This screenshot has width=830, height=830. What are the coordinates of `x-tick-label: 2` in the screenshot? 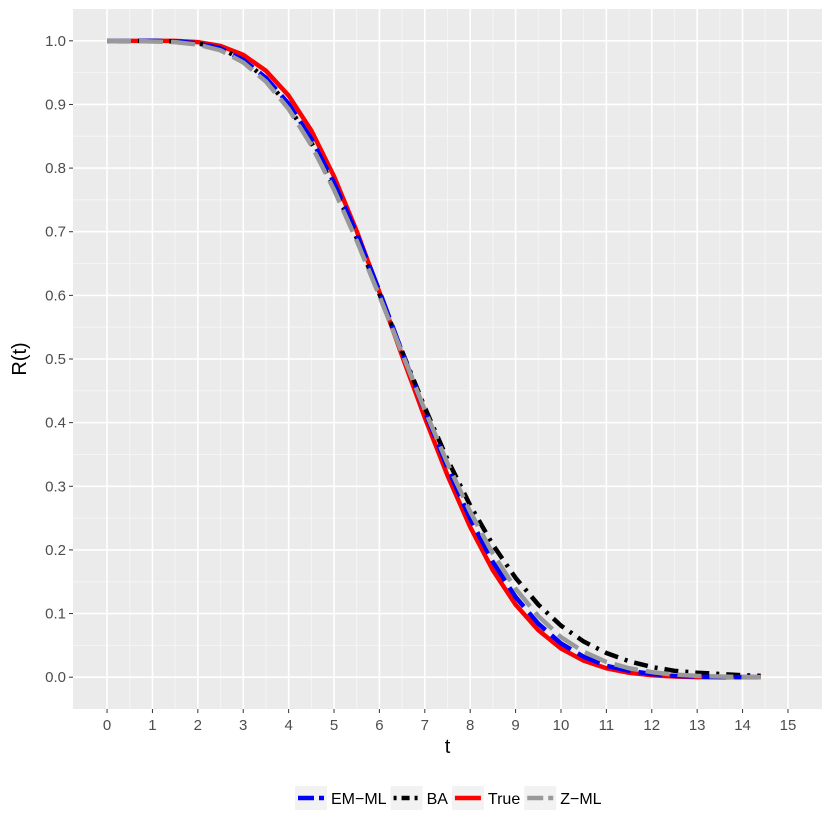 It's located at (198, 725).